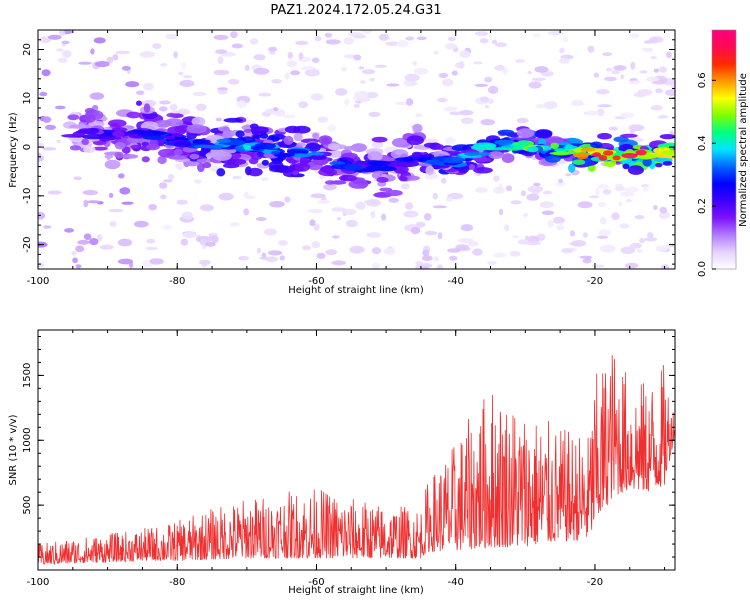  What do you see at coordinates (355, 10) in the screenshot?
I see `figure-title: PAZ1.2024.172.05.24.G31` at bounding box center [355, 10].